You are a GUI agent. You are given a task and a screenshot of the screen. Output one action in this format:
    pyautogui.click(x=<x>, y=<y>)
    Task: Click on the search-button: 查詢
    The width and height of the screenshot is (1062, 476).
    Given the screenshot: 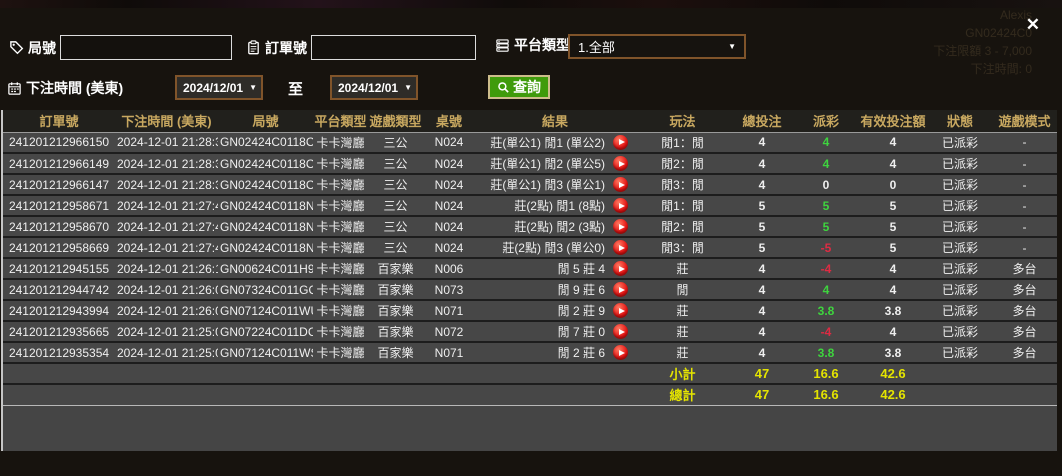 What is the action you would take?
    pyautogui.click(x=519, y=87)
    